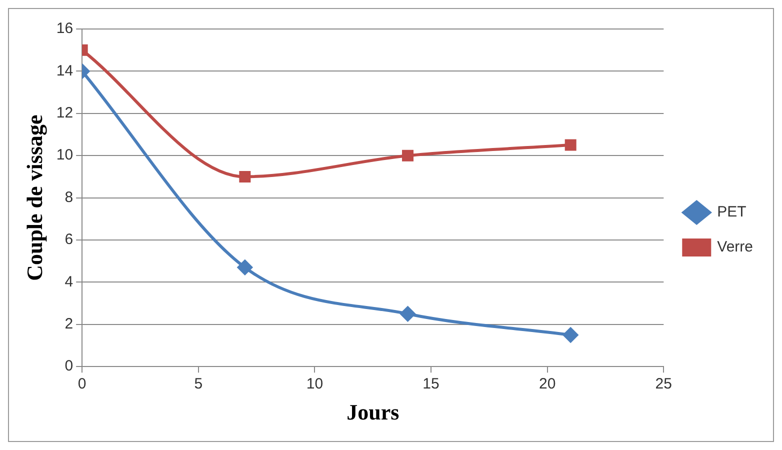 The width and height of the screenshot is (782, 450). Describe the element at coordinates (65, 113) in the screenshot. I see `y-tick-label: 12` at that location.